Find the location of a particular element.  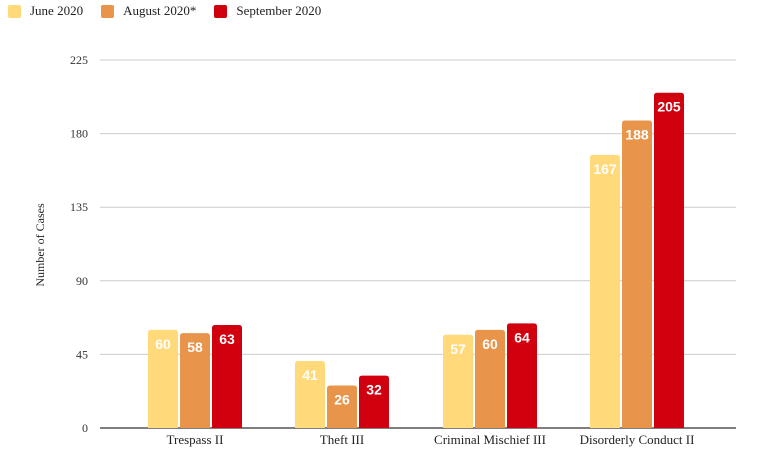

y-tick-label: 90 is located at coordinates (82, 281).